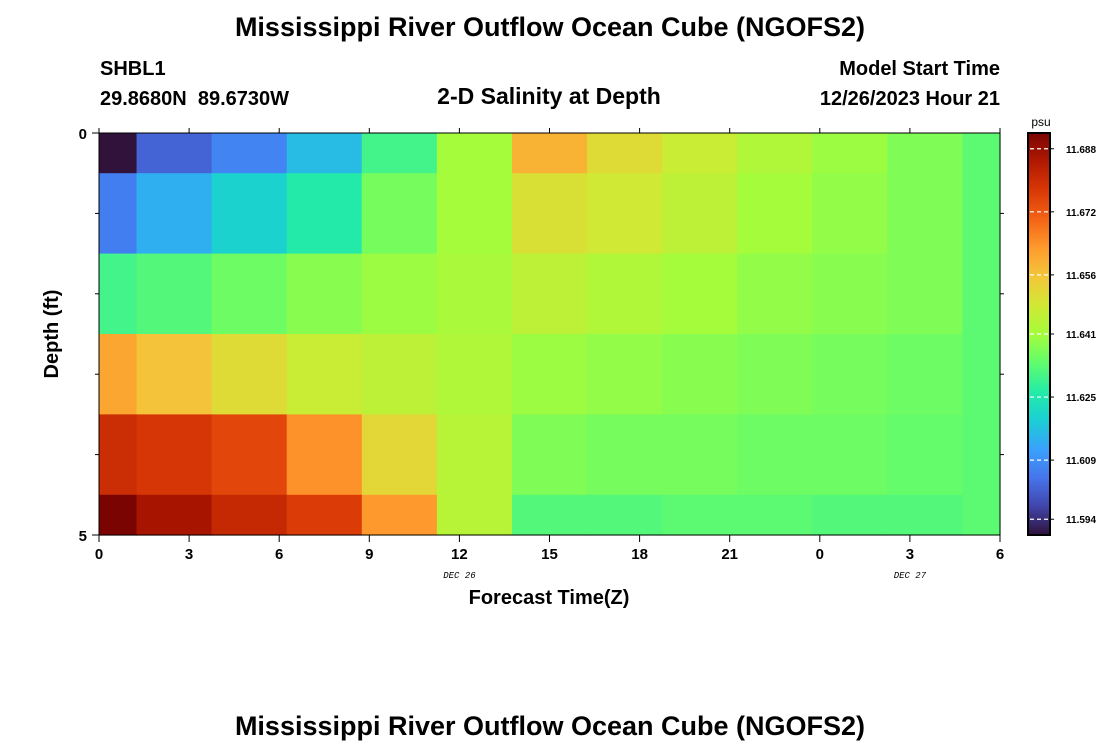 Image resolution: width=1100 pixels, height=750 pixels. Describe the element at coordinates (910, 99) in the screenshot. I see `model-start-value: 12/26/2023 Hour 21` at that location.